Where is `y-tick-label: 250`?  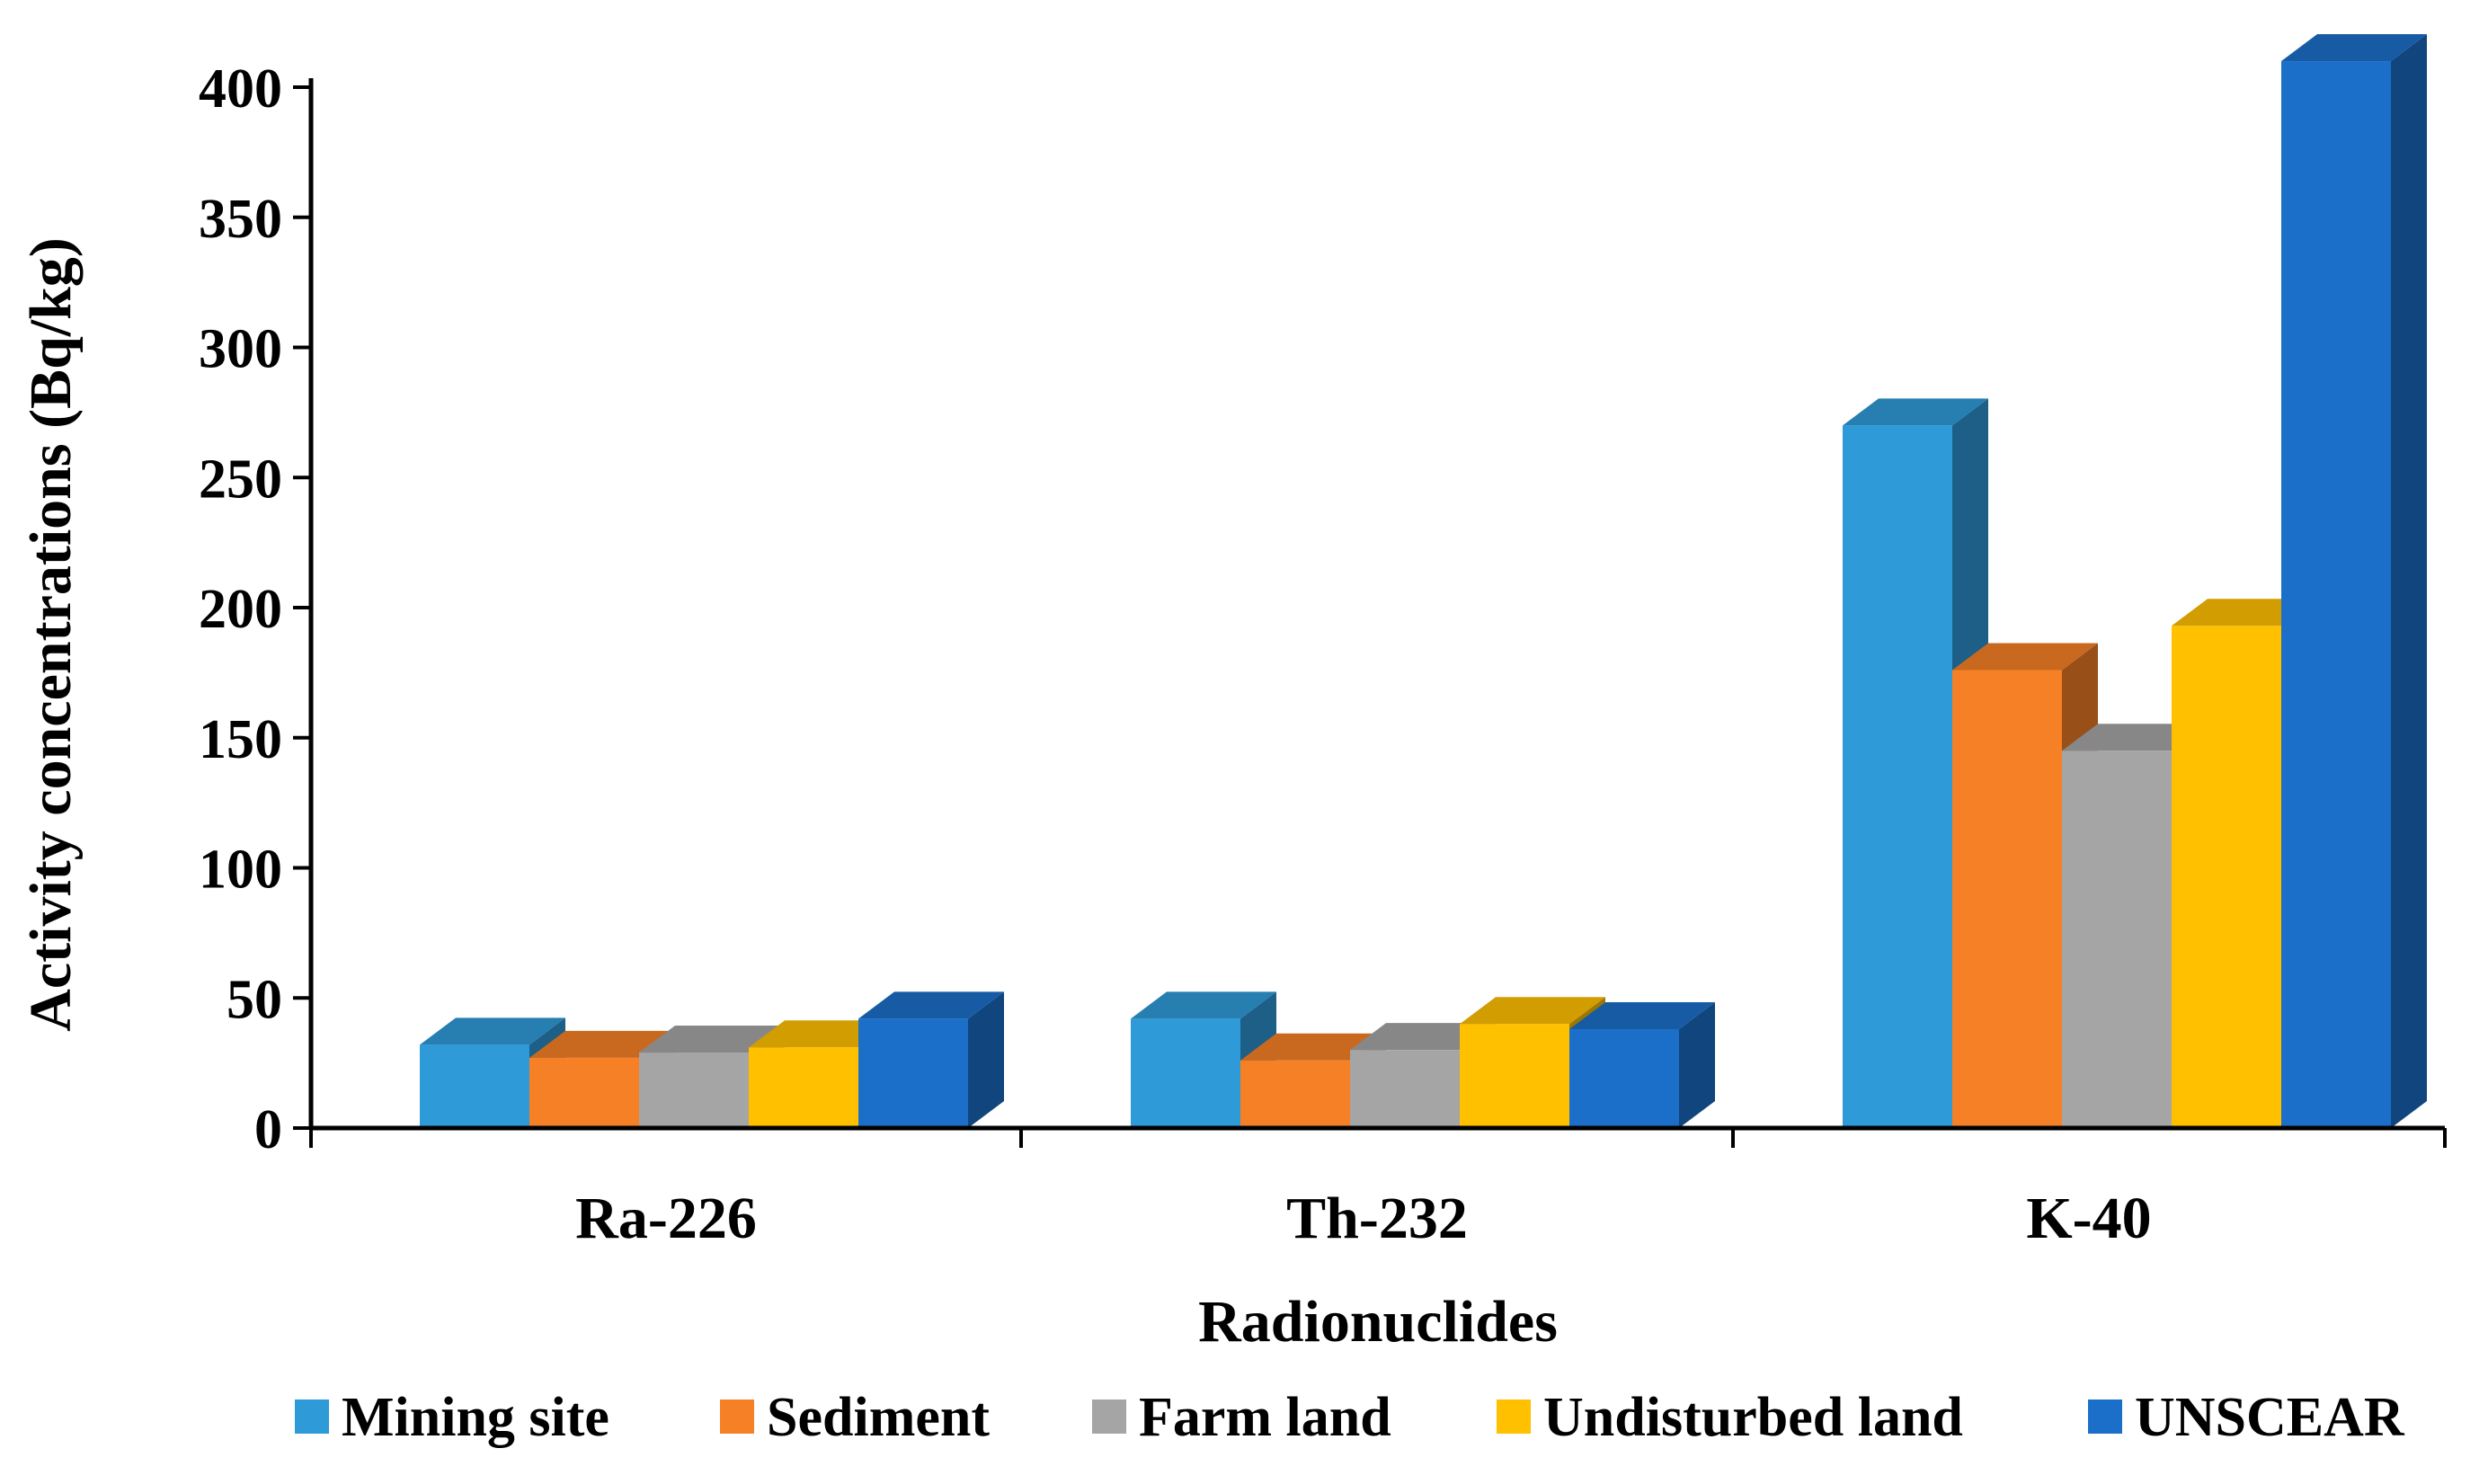 y-tick-label: 250 is located at coordinates (240, 479).